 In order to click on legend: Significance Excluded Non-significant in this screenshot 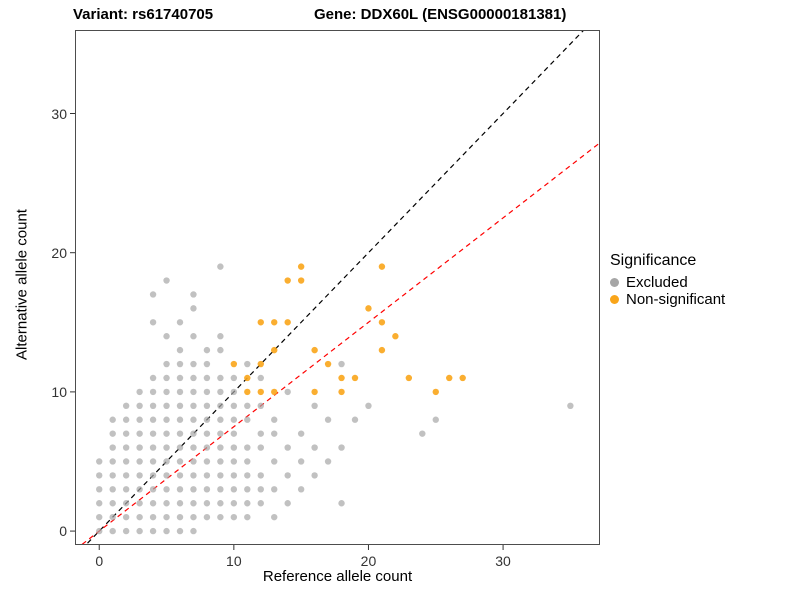, I will do `click(702, 280)`.